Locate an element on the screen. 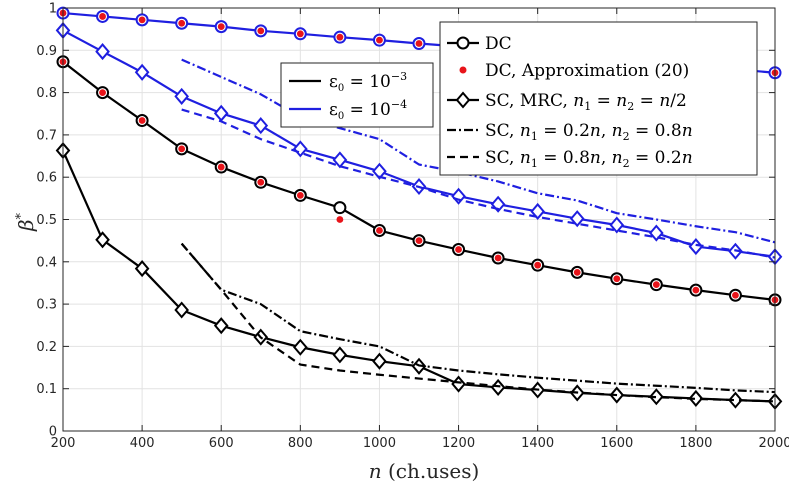 The height and width of the screenshot is (490, 789). y-tick-label: 0 is located at coordinates (53, 432).